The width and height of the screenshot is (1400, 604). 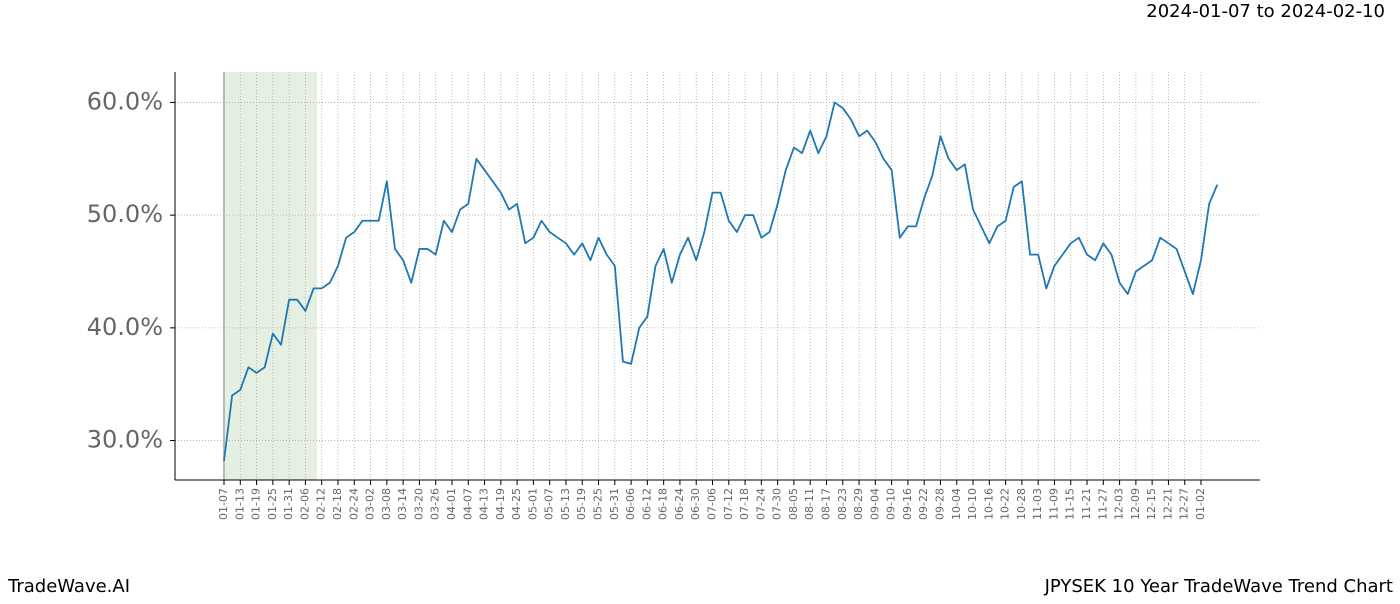 What do you see at coordinates (695, 504) in the screenshot?
I see `x-tick-label: 06-30` at bounding box center [695, 504].